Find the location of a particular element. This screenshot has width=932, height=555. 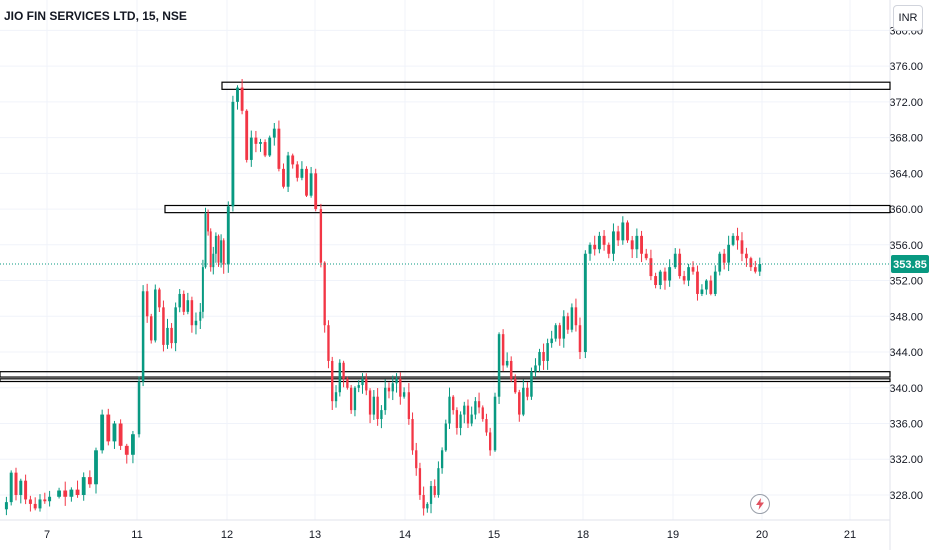

currency-button: INR is located at coordinates (908, 18).